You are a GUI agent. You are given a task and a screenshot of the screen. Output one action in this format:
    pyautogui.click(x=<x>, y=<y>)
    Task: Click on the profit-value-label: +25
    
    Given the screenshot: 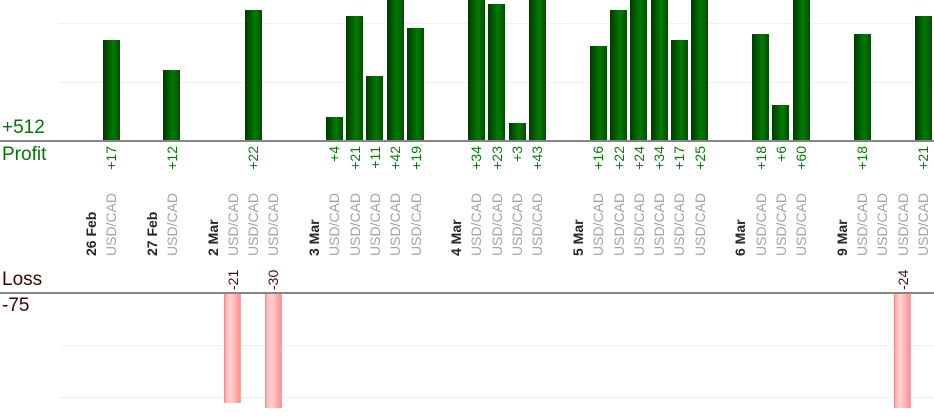 What is the action you would take?
    pyautogui.click(x=699, y=158)
    